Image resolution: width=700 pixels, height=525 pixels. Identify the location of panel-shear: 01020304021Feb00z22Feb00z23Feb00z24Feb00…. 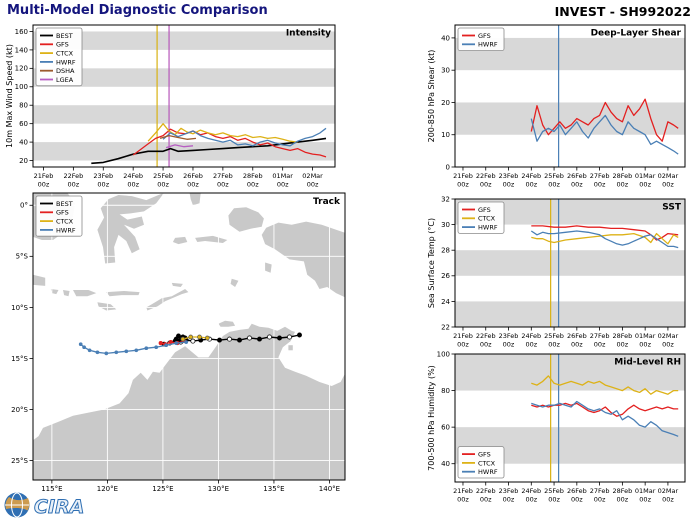
(556, 106).